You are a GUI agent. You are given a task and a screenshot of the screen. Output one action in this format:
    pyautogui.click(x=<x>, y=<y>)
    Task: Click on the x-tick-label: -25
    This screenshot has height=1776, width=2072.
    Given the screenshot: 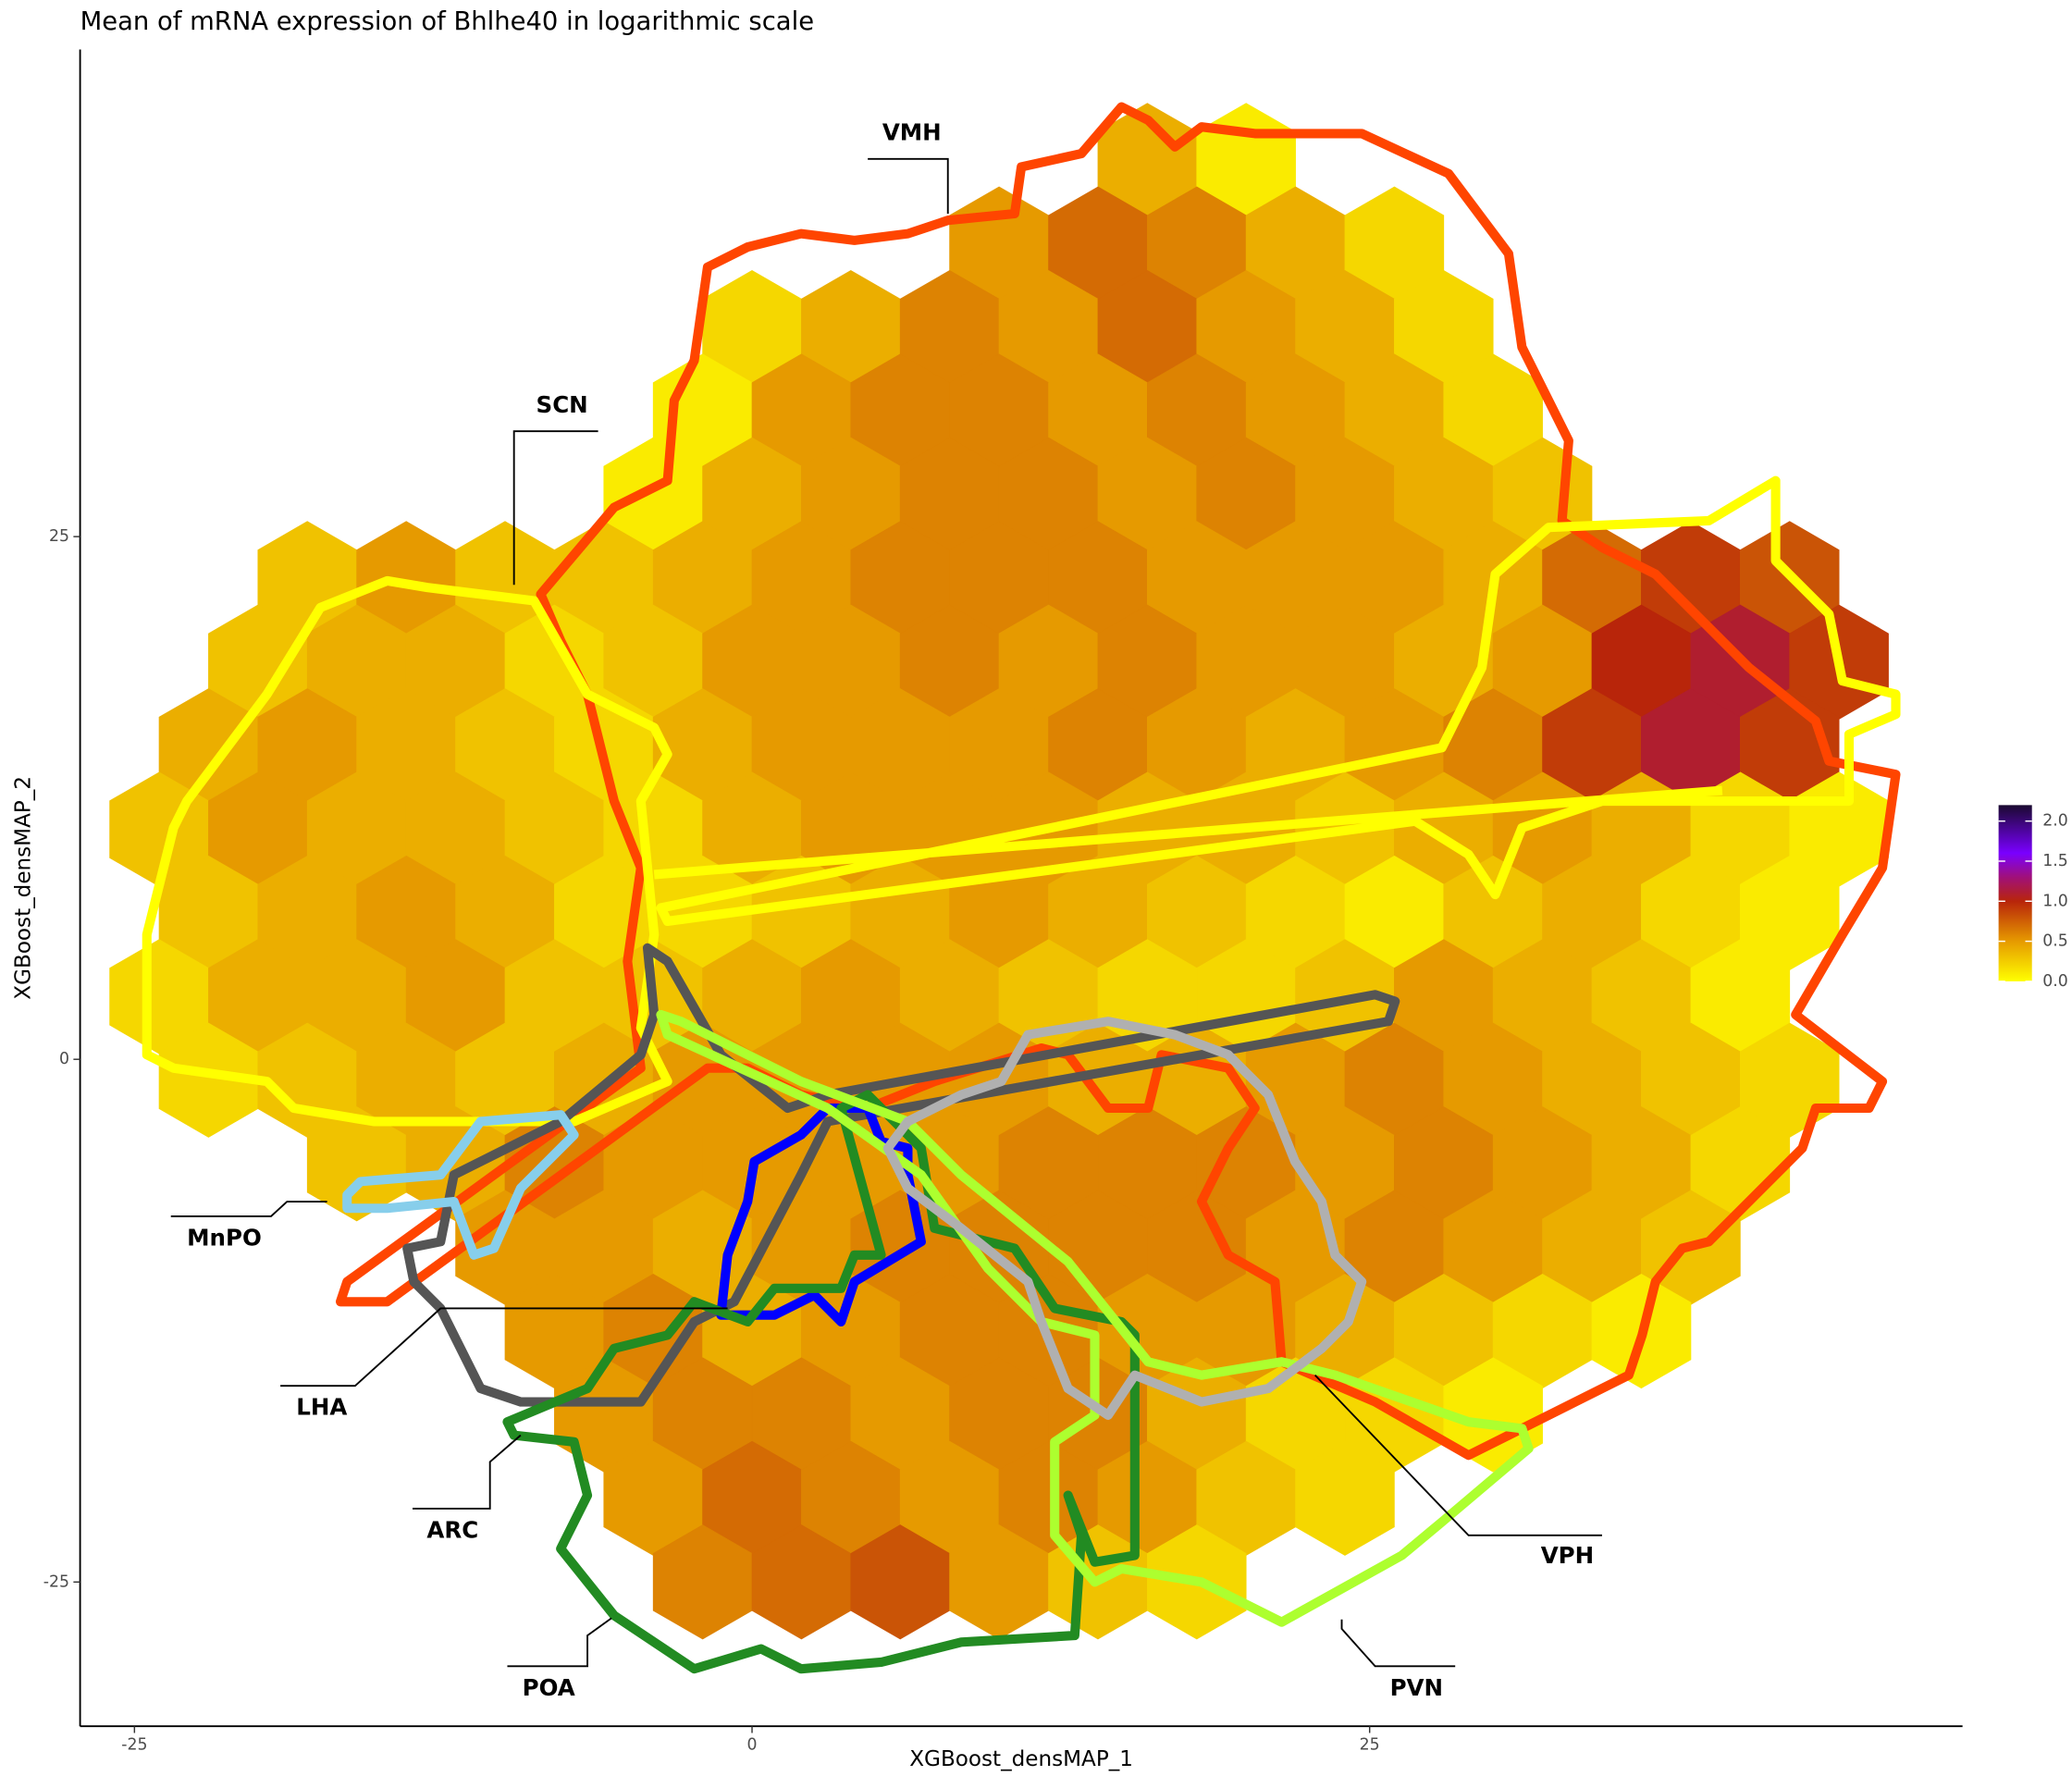 What is the action you would take?
    pyautogui.click(x=134, y=1745)
    